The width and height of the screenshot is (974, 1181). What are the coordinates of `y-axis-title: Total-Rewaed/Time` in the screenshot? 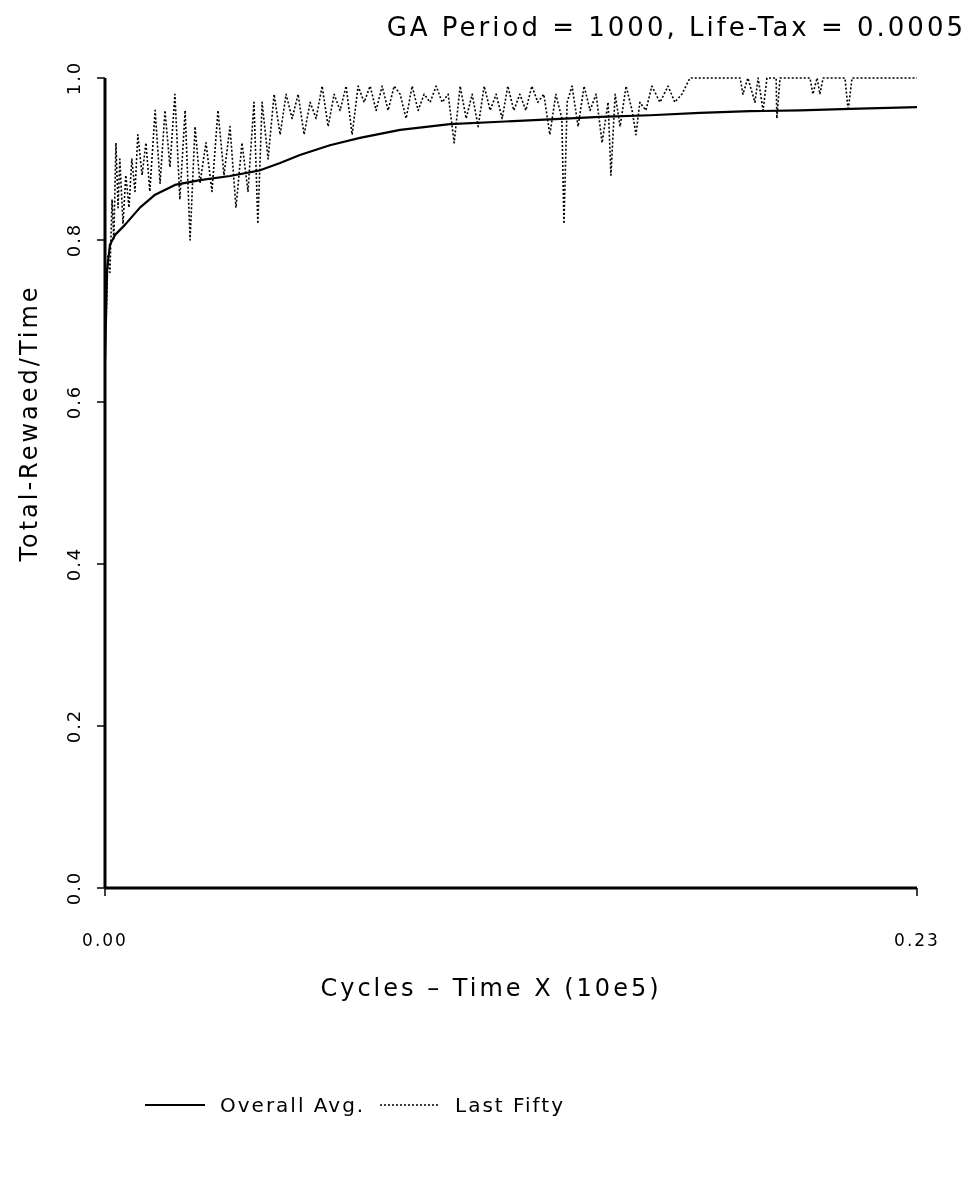 It's located at (29, 423).